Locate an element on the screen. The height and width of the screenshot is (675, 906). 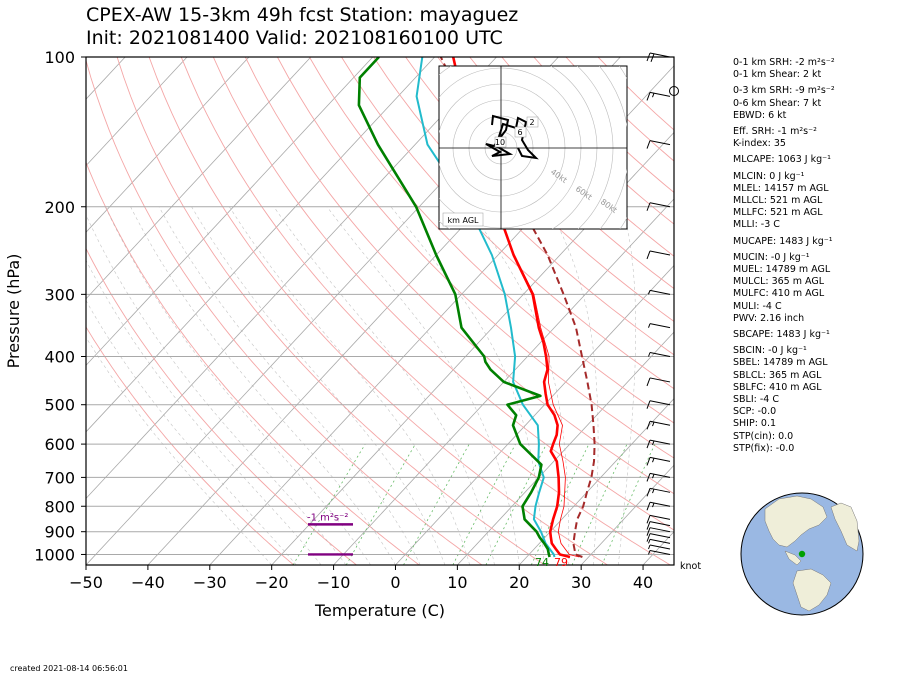
index-line: MLCIN: 0 J kg⁻¹ is located at coordinates (769, 176).